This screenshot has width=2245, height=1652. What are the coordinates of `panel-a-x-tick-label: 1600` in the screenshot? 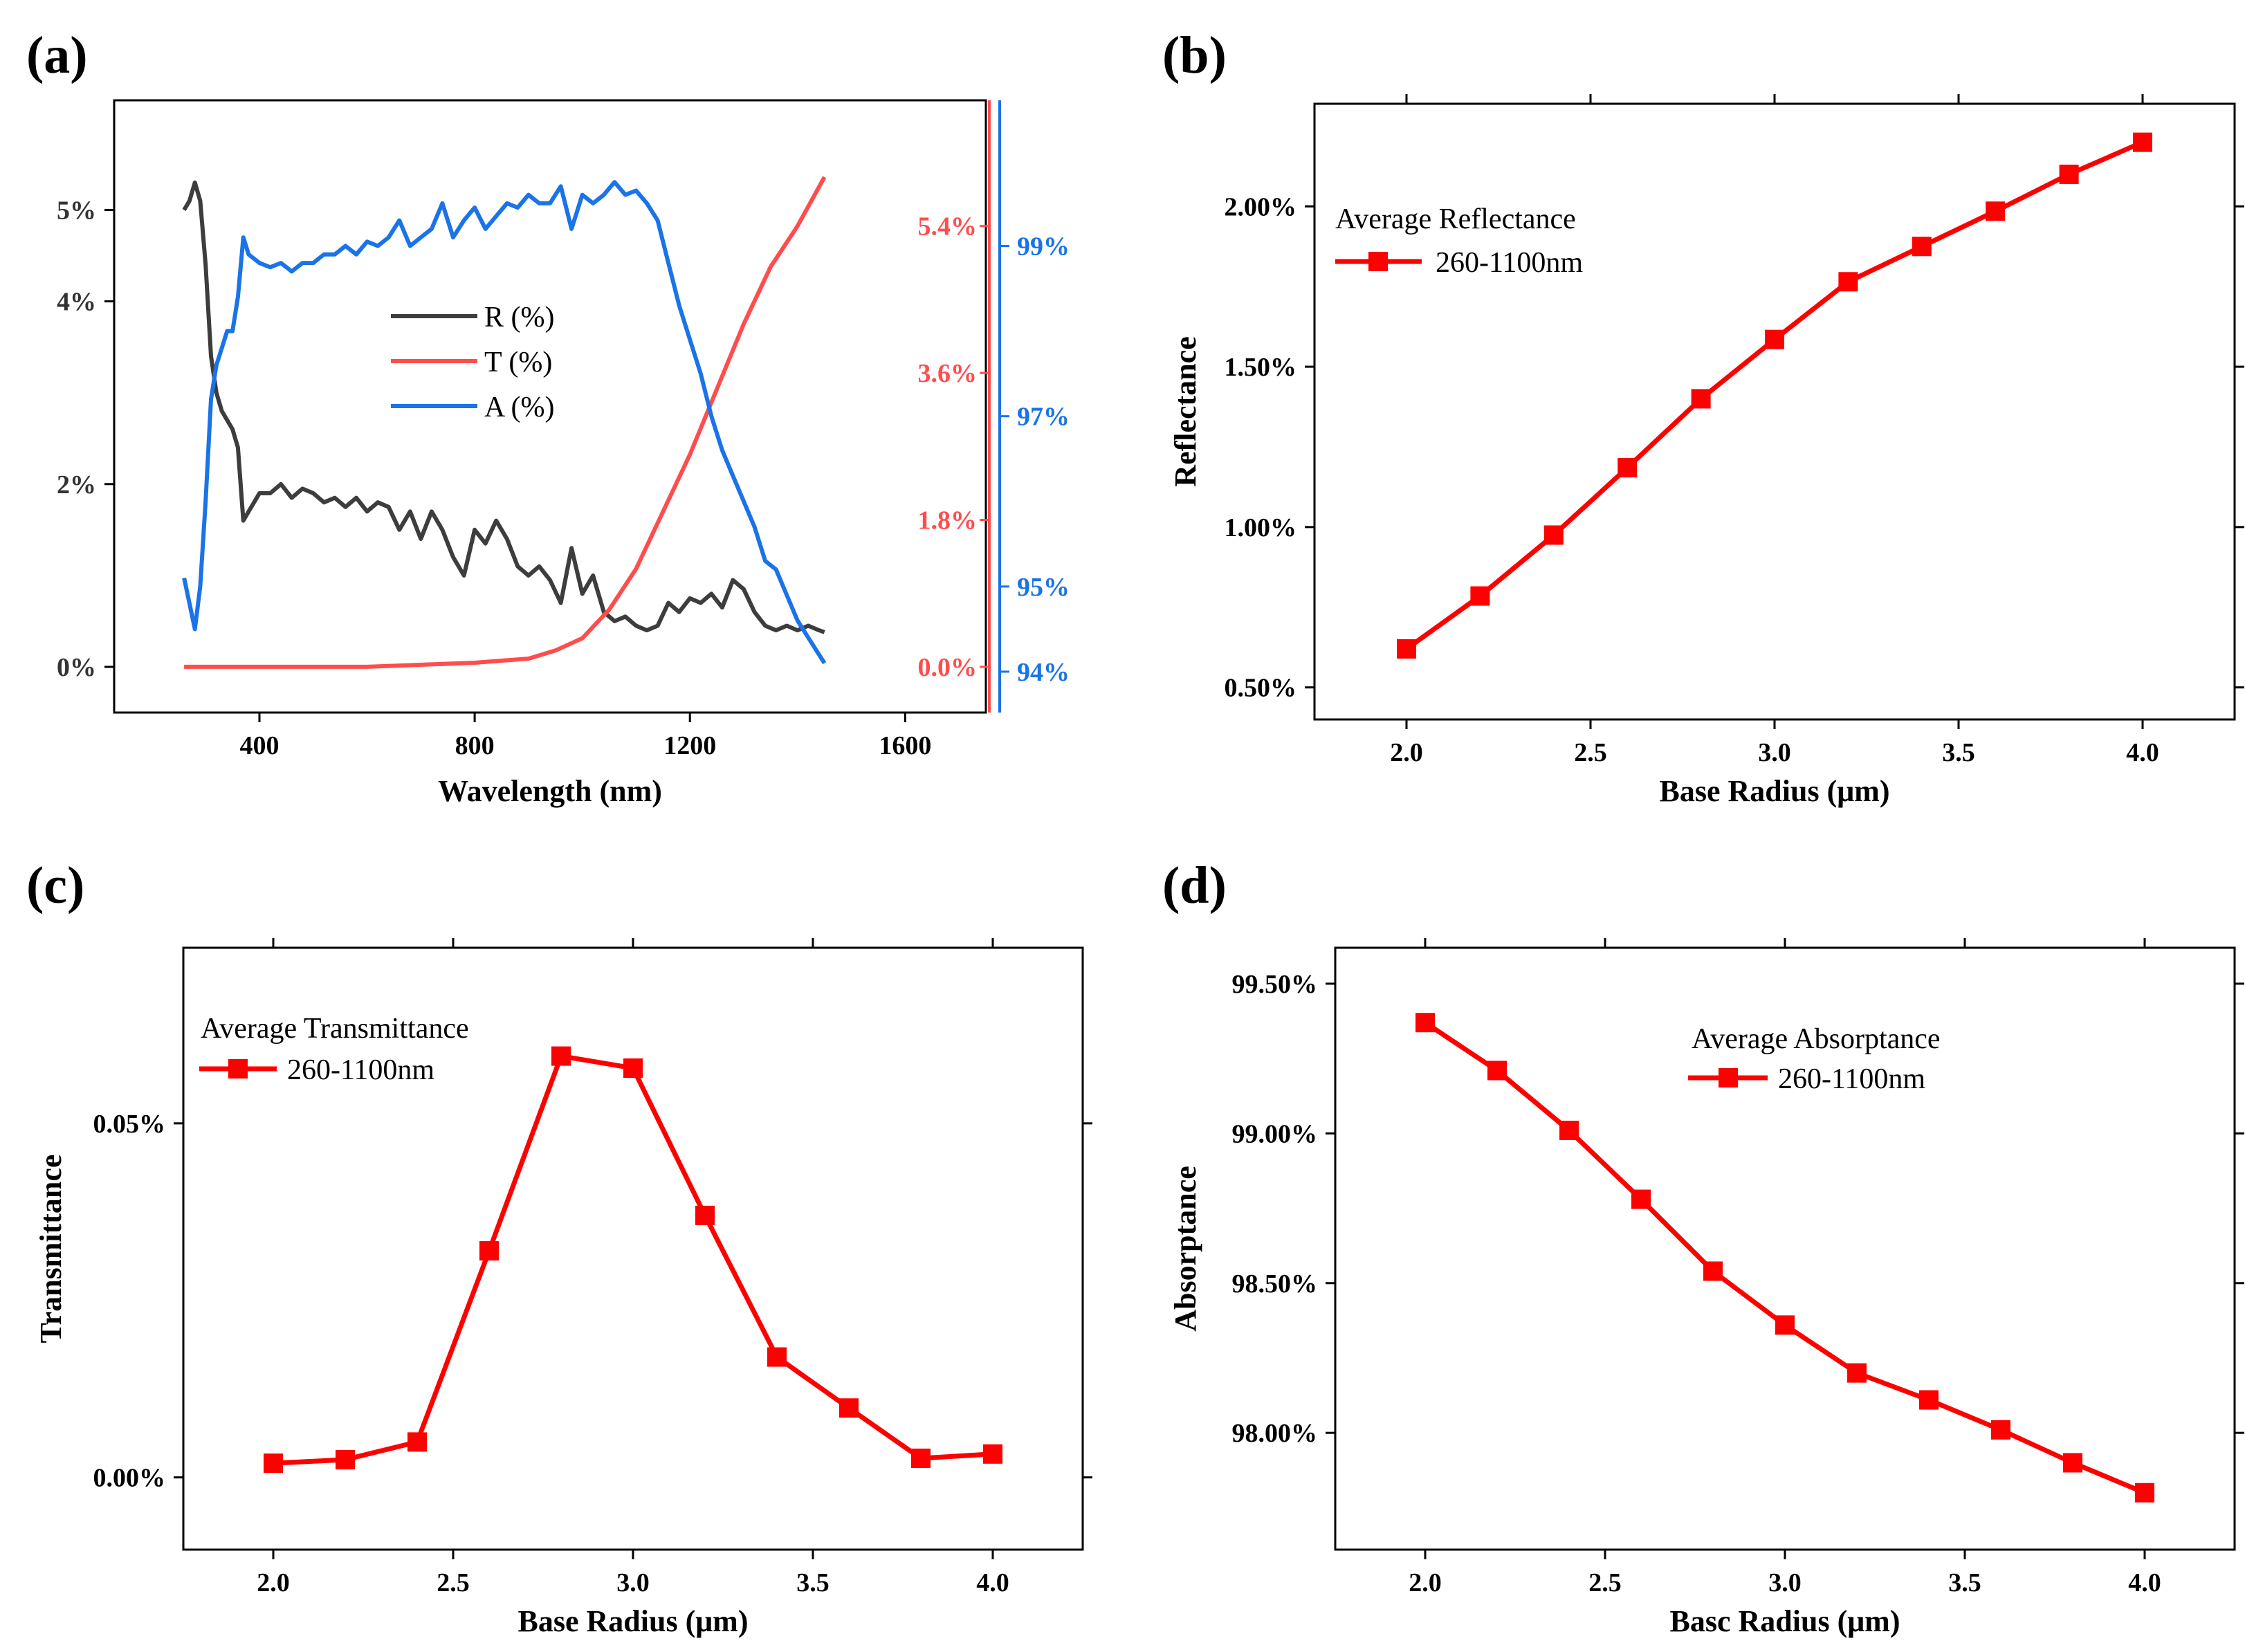 It's located at (905, 745).